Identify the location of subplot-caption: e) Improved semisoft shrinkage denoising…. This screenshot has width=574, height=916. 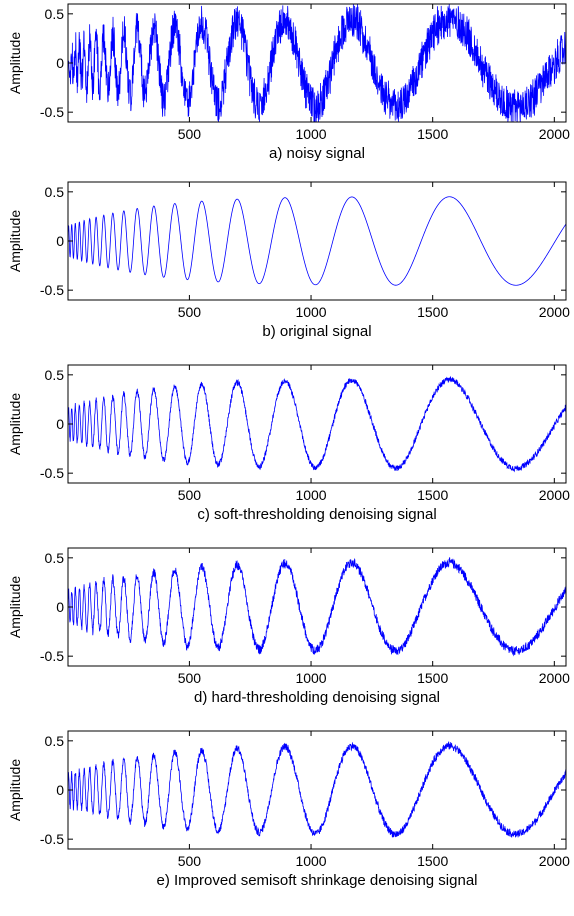
(317, 880).